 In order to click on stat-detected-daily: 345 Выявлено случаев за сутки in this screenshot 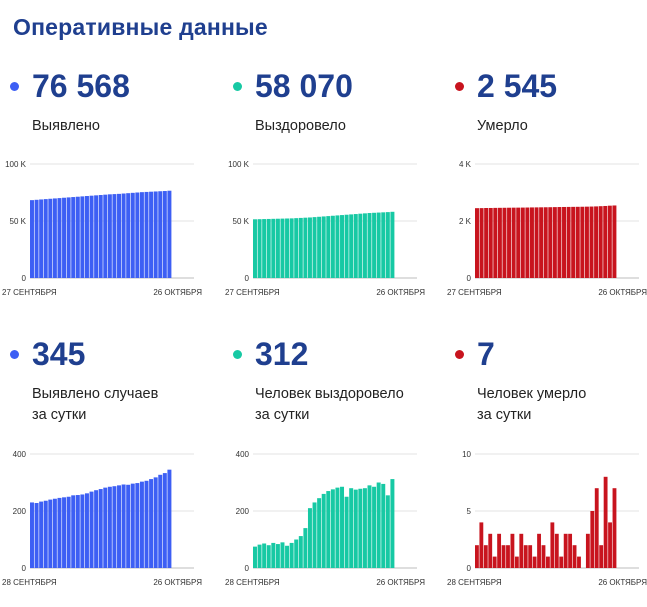, I will do `click(112, 379)`.